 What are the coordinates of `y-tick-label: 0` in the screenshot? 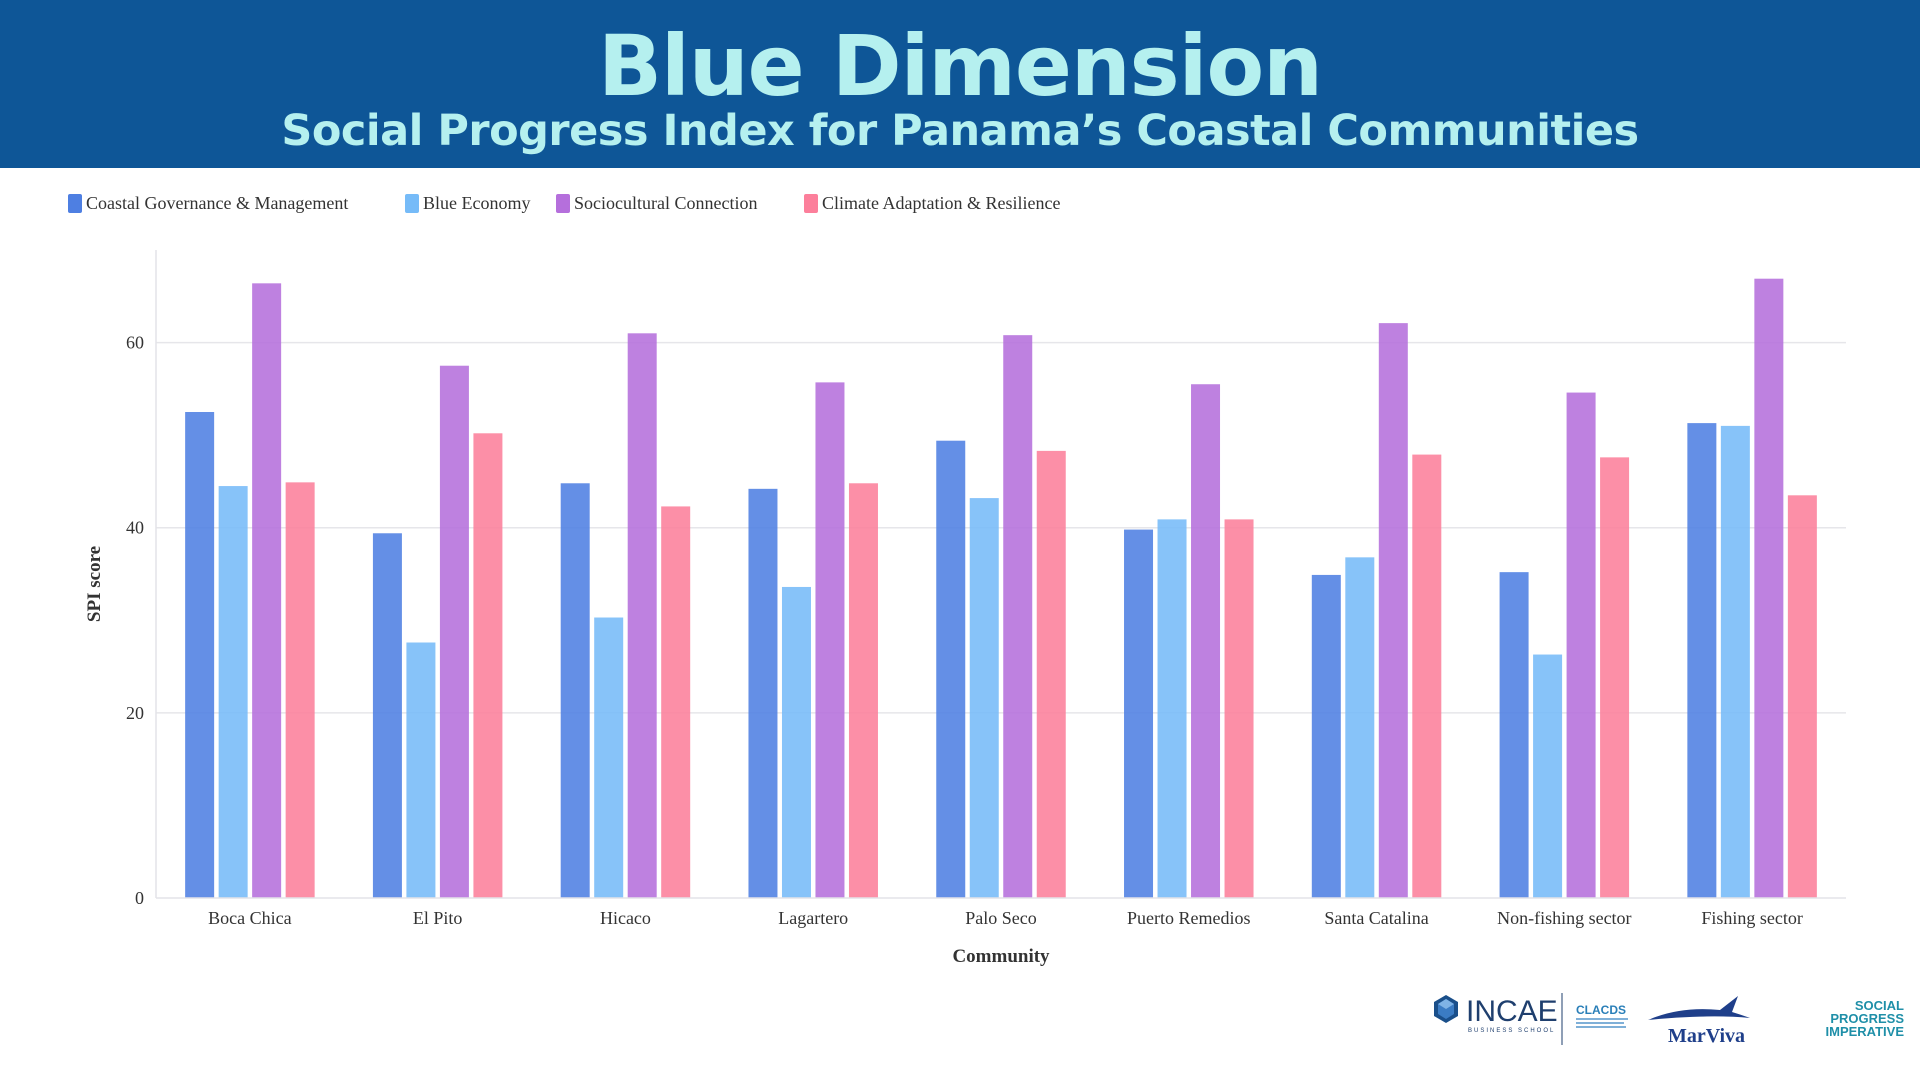 It's located at (139, 898).